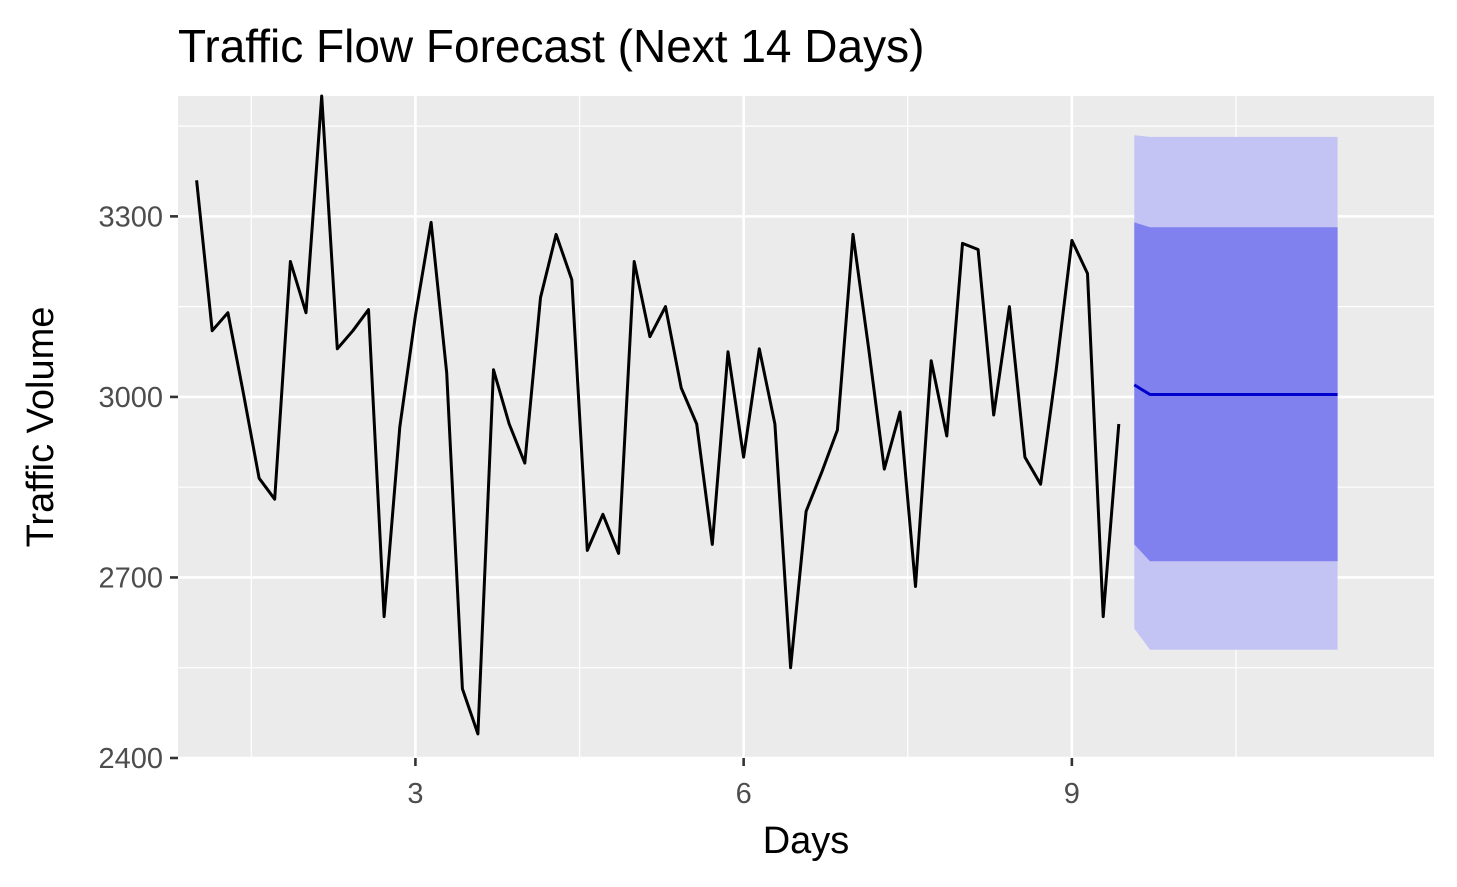 This screenshot has width=1457, height=887. I want to click on forecast-intervals, so click(1236, 392).